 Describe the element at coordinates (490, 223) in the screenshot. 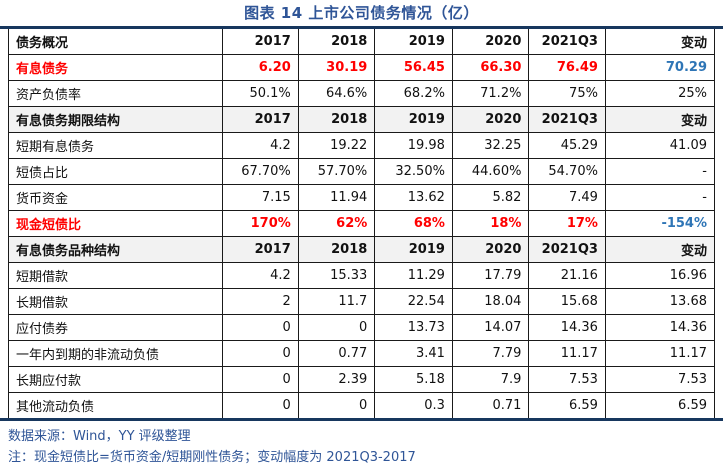

I see `value-cell: 18%` at that location.